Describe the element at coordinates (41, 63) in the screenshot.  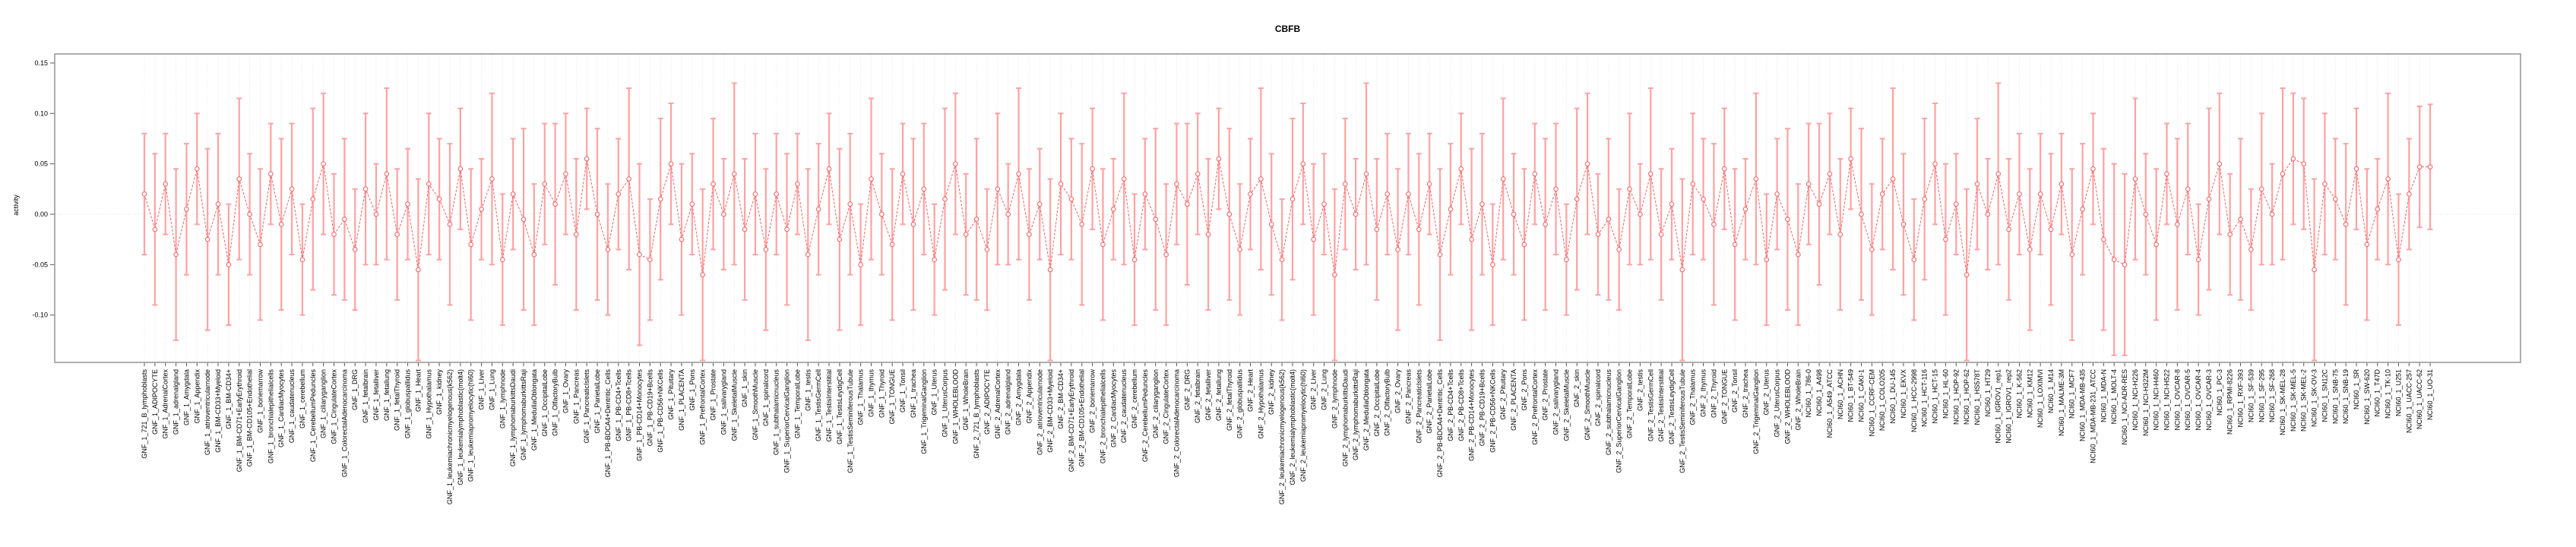
I see `y-tick-label: 0.15` at that location.